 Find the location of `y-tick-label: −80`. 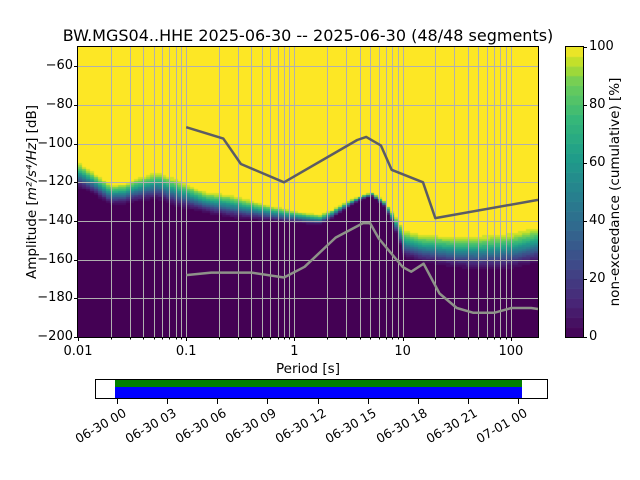

y-tick-label: −80 is located at coordinates (59, 104).